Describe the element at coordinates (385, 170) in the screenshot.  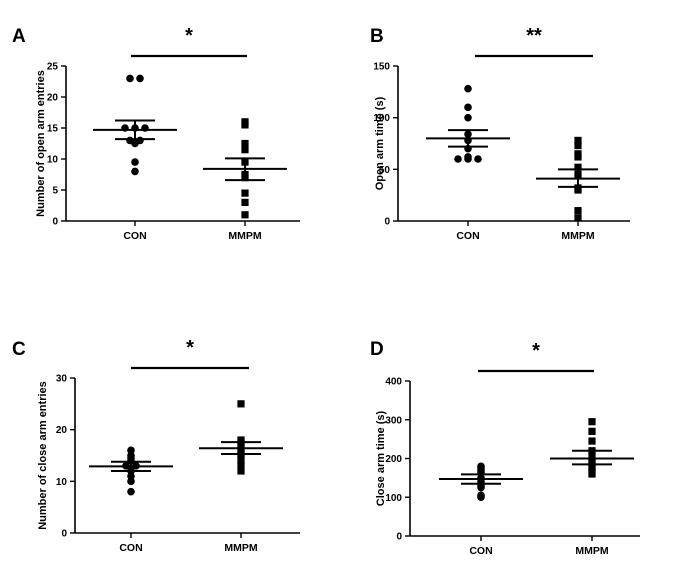
I see `y-tick-label: 50` at that location.